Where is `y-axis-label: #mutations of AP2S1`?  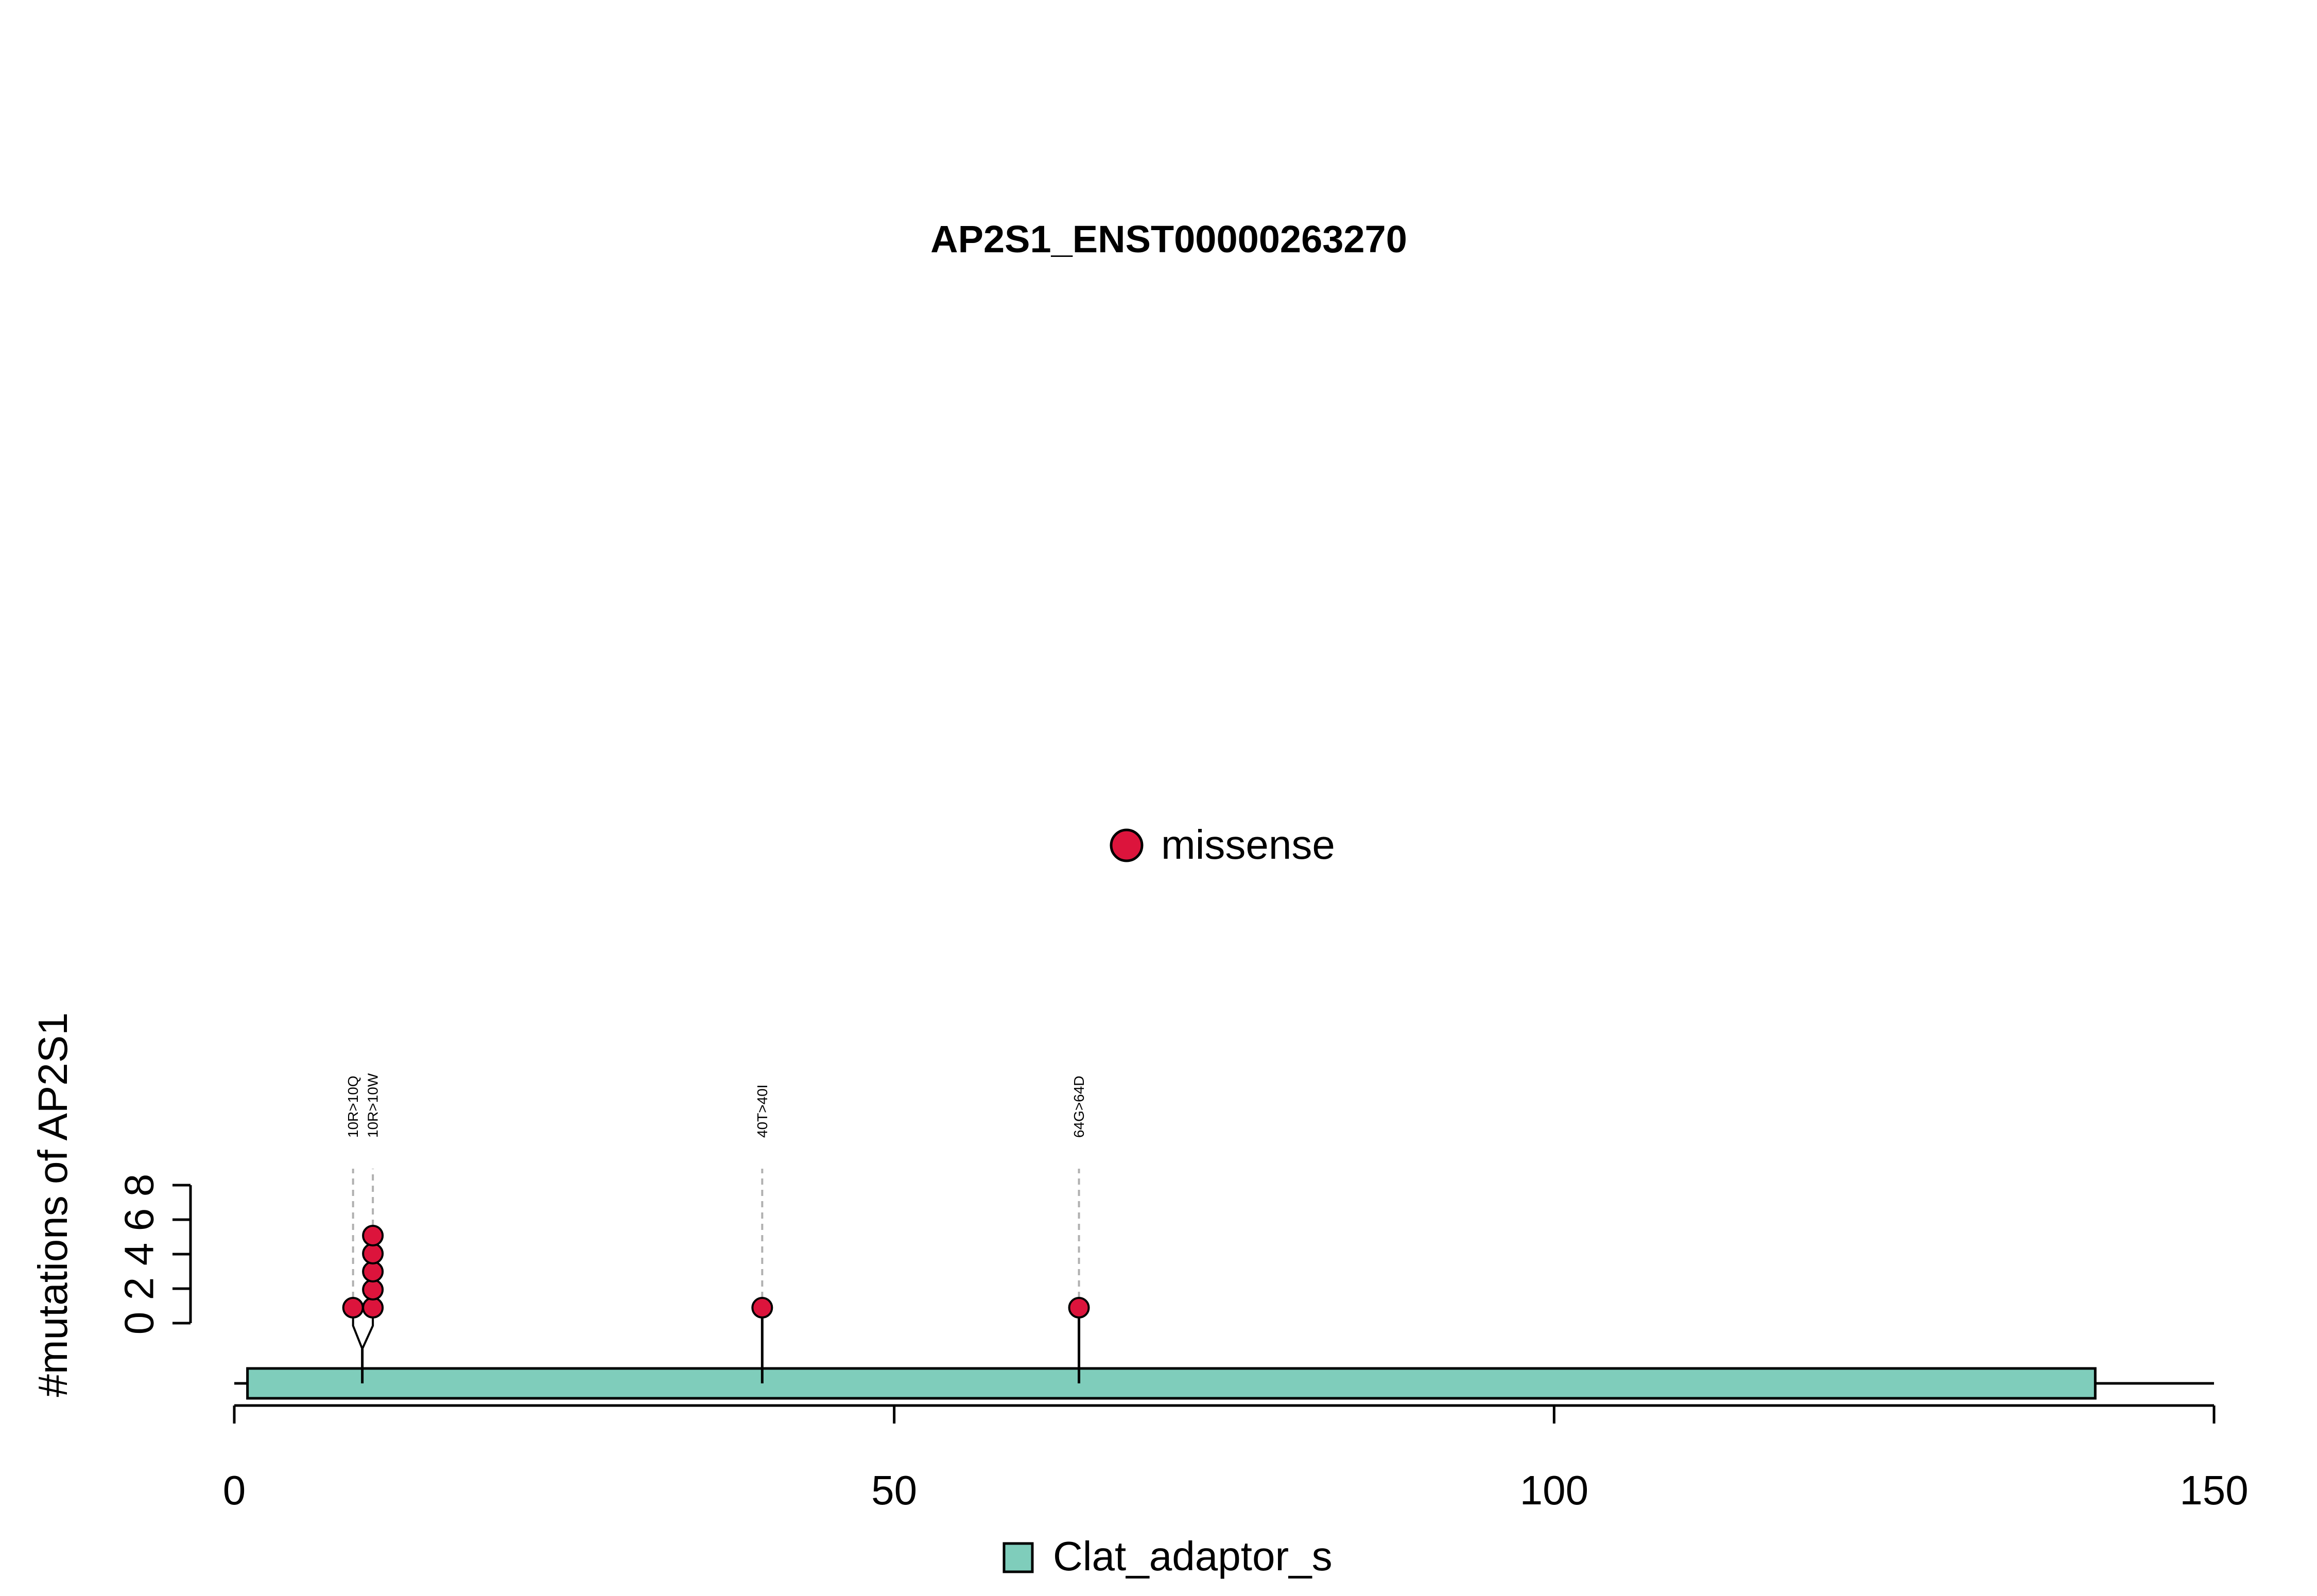 y-axis-label: #mutations of AP2S1 is located at coordinates (53, 1204).